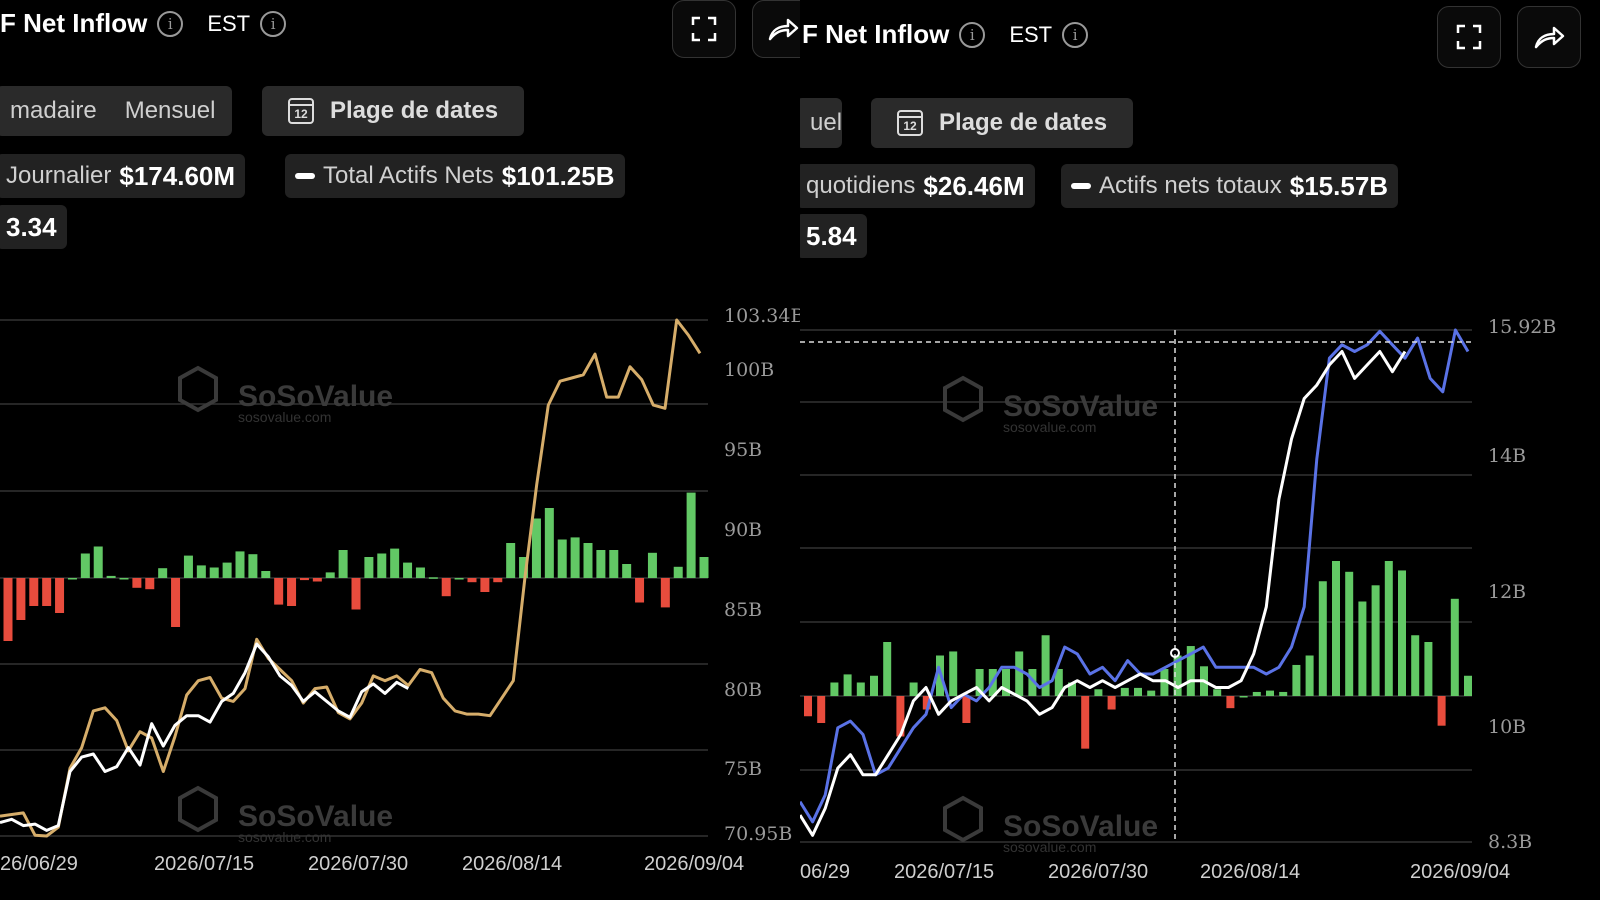  What do you see at coordinates (704, 29) in the screenshot?
I see `fullscreen-button` at bounding box center [704, 29].